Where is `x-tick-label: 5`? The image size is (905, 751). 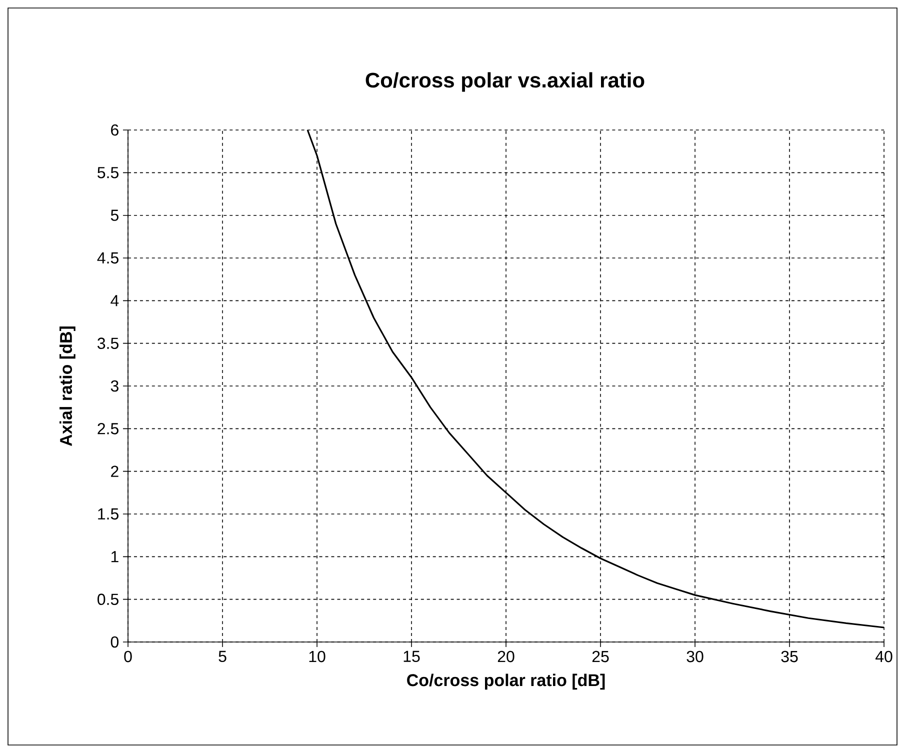 x-tick-label: 5 is located at coordinates (222, 656).